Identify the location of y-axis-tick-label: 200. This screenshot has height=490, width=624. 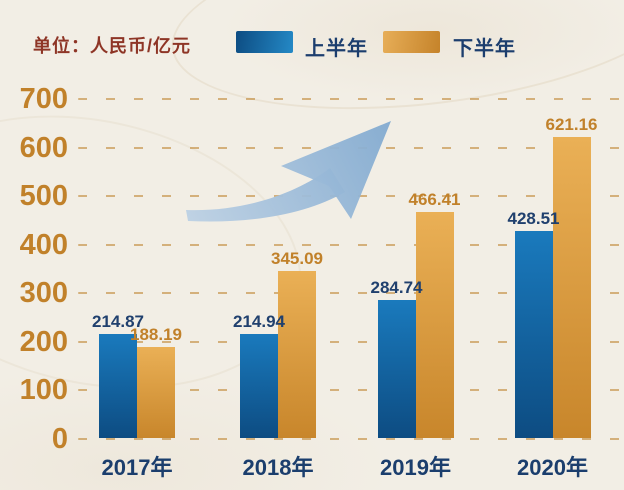
(43, 341).